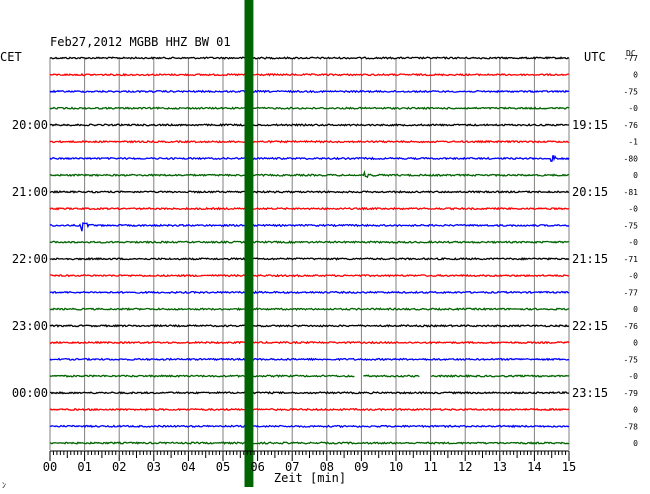 This screenshot has width=650, height=494. Describe the element at coordinates (631, 426) in the screenshot. I see `dc-offset-label: -78` at that location.